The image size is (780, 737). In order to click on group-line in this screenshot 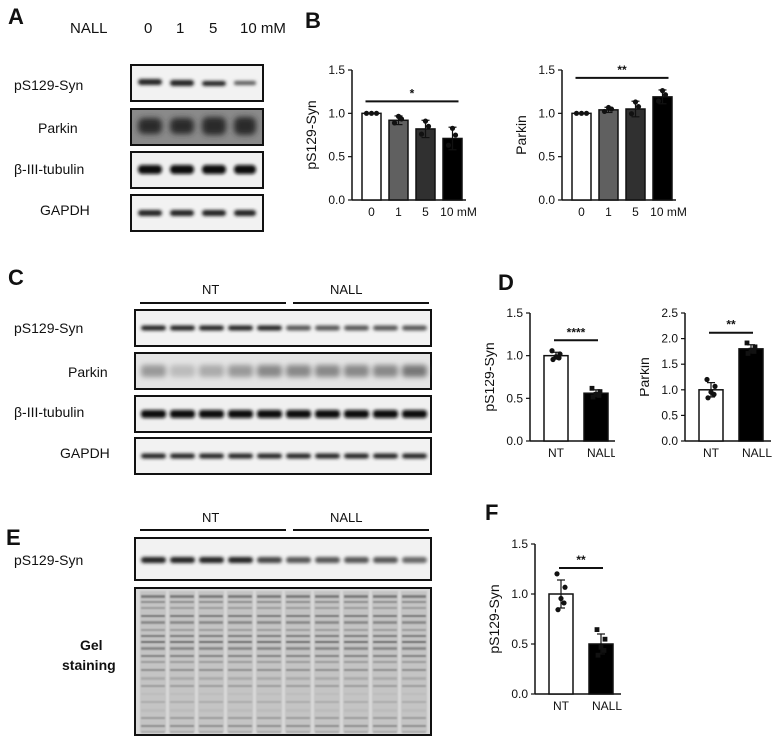, I will do `click(361, 303)`.